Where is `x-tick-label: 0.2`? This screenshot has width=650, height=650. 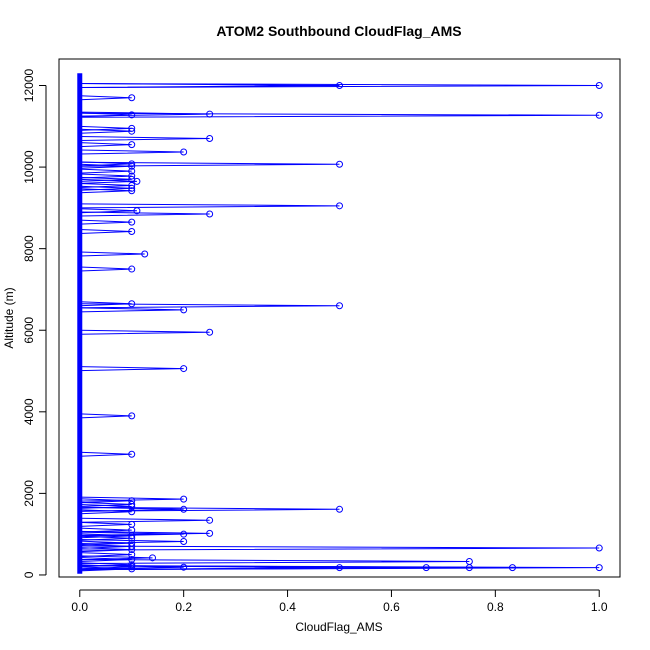 x-tick-label: 0.2 is located at coordinates (183, 607).